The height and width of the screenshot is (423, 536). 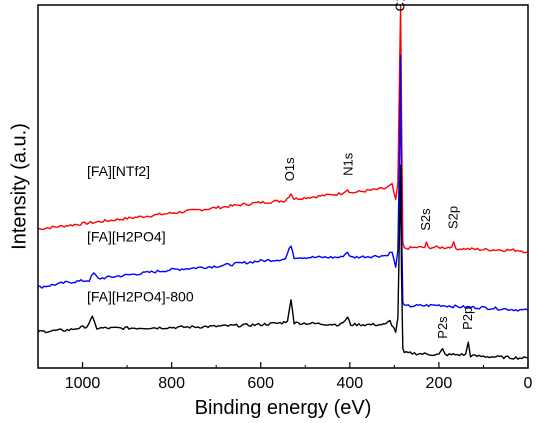 What do you see at coordinates (347, 164) in the screenshot?
I see `peak-label: N1s` at bounding box center [347, 164].